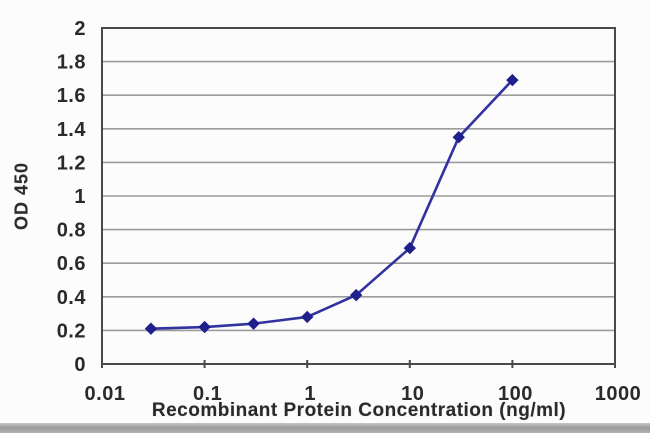 The image size is (650, 433). Describe the element at coordinates (325, 428) in the screenshot. I see `image-edge-strip` at that location.